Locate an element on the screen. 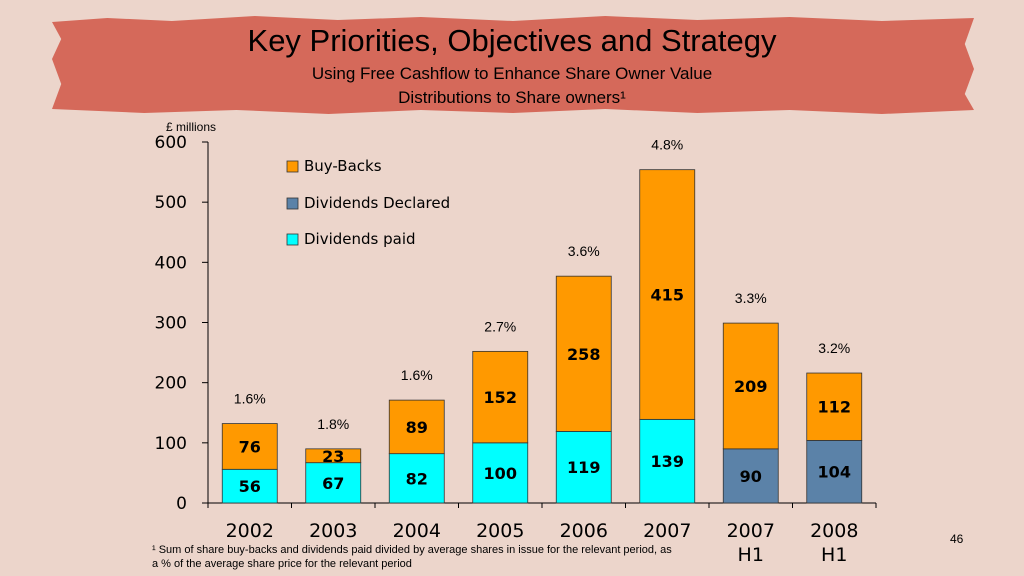 The image size is (1024, 576). x-tick-label: 2006 is located at coordinates (584, 531).